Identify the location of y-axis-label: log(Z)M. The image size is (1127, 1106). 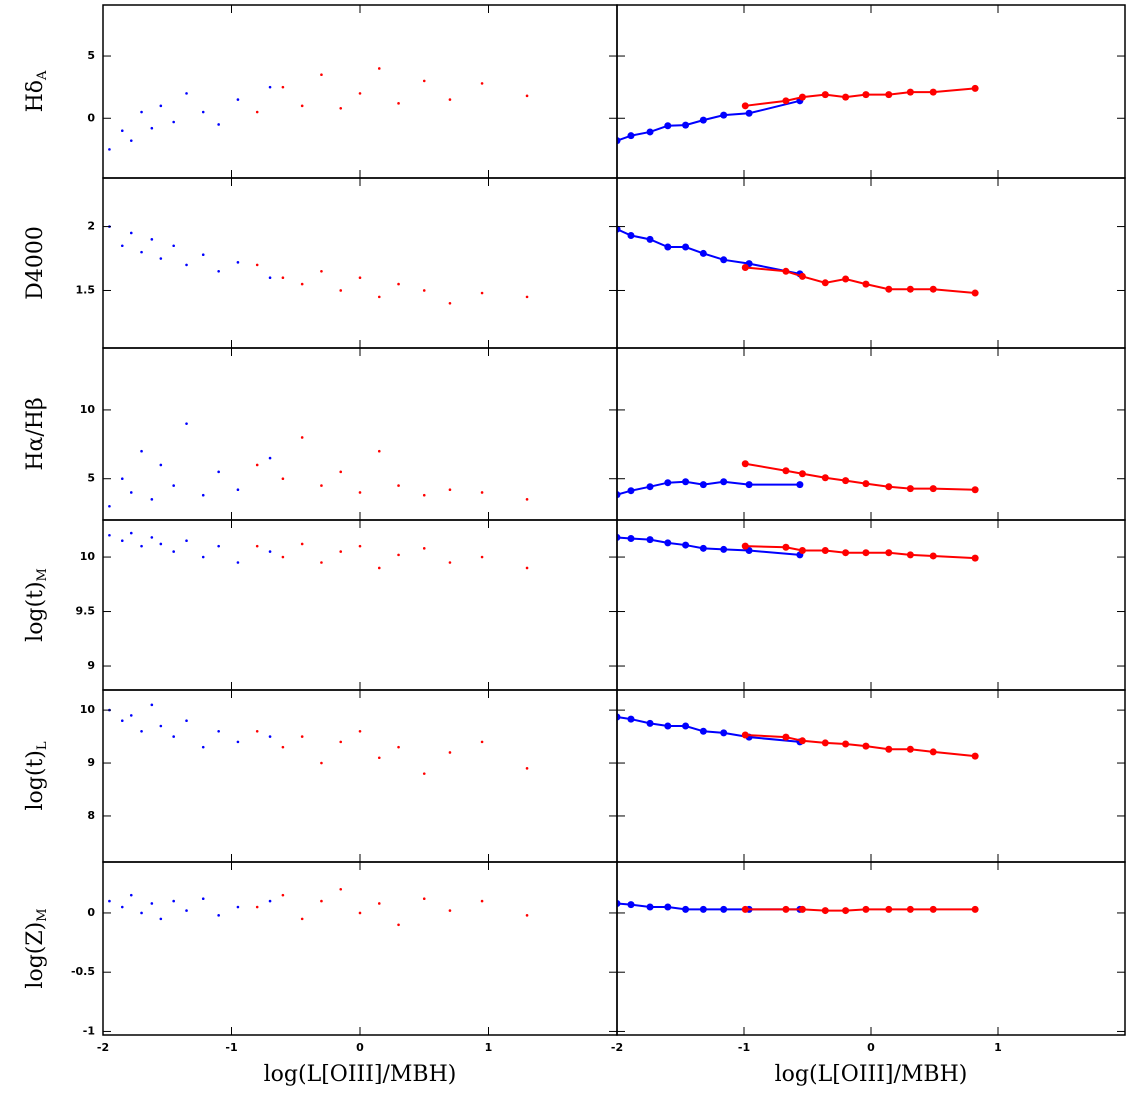
(36, 948).